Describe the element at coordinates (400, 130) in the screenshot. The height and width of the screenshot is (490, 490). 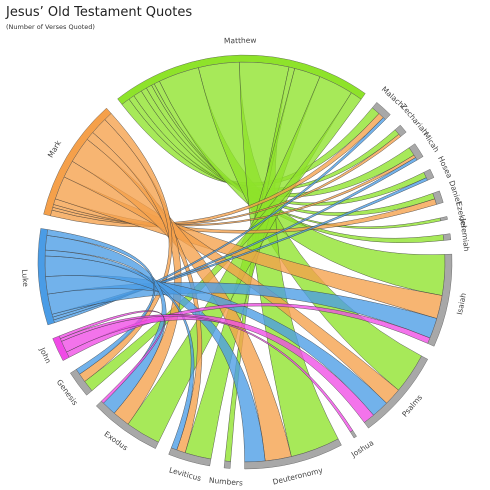
I see `group-arc-zechariah` at that location.